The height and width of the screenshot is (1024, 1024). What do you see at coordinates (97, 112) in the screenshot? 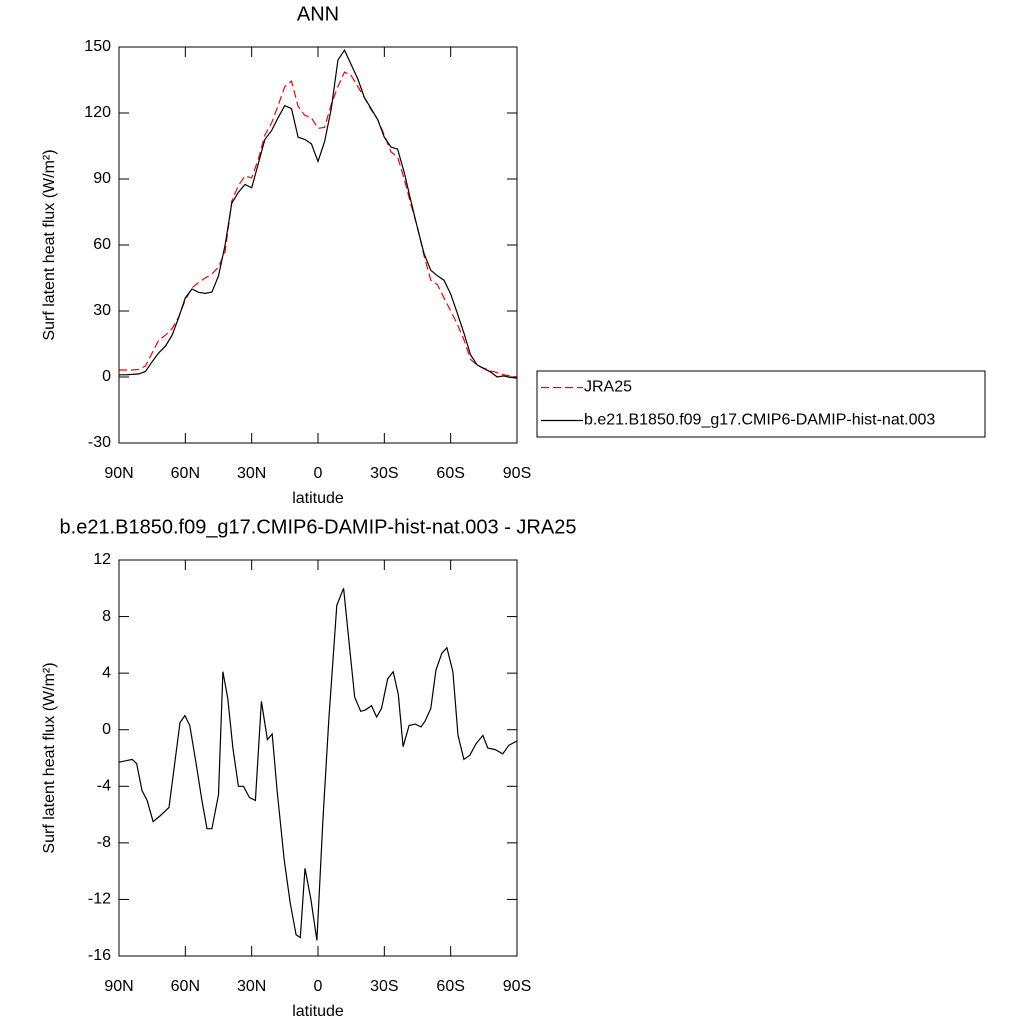
I see `y-tick-label: 120` at bounding box center [97, 112].